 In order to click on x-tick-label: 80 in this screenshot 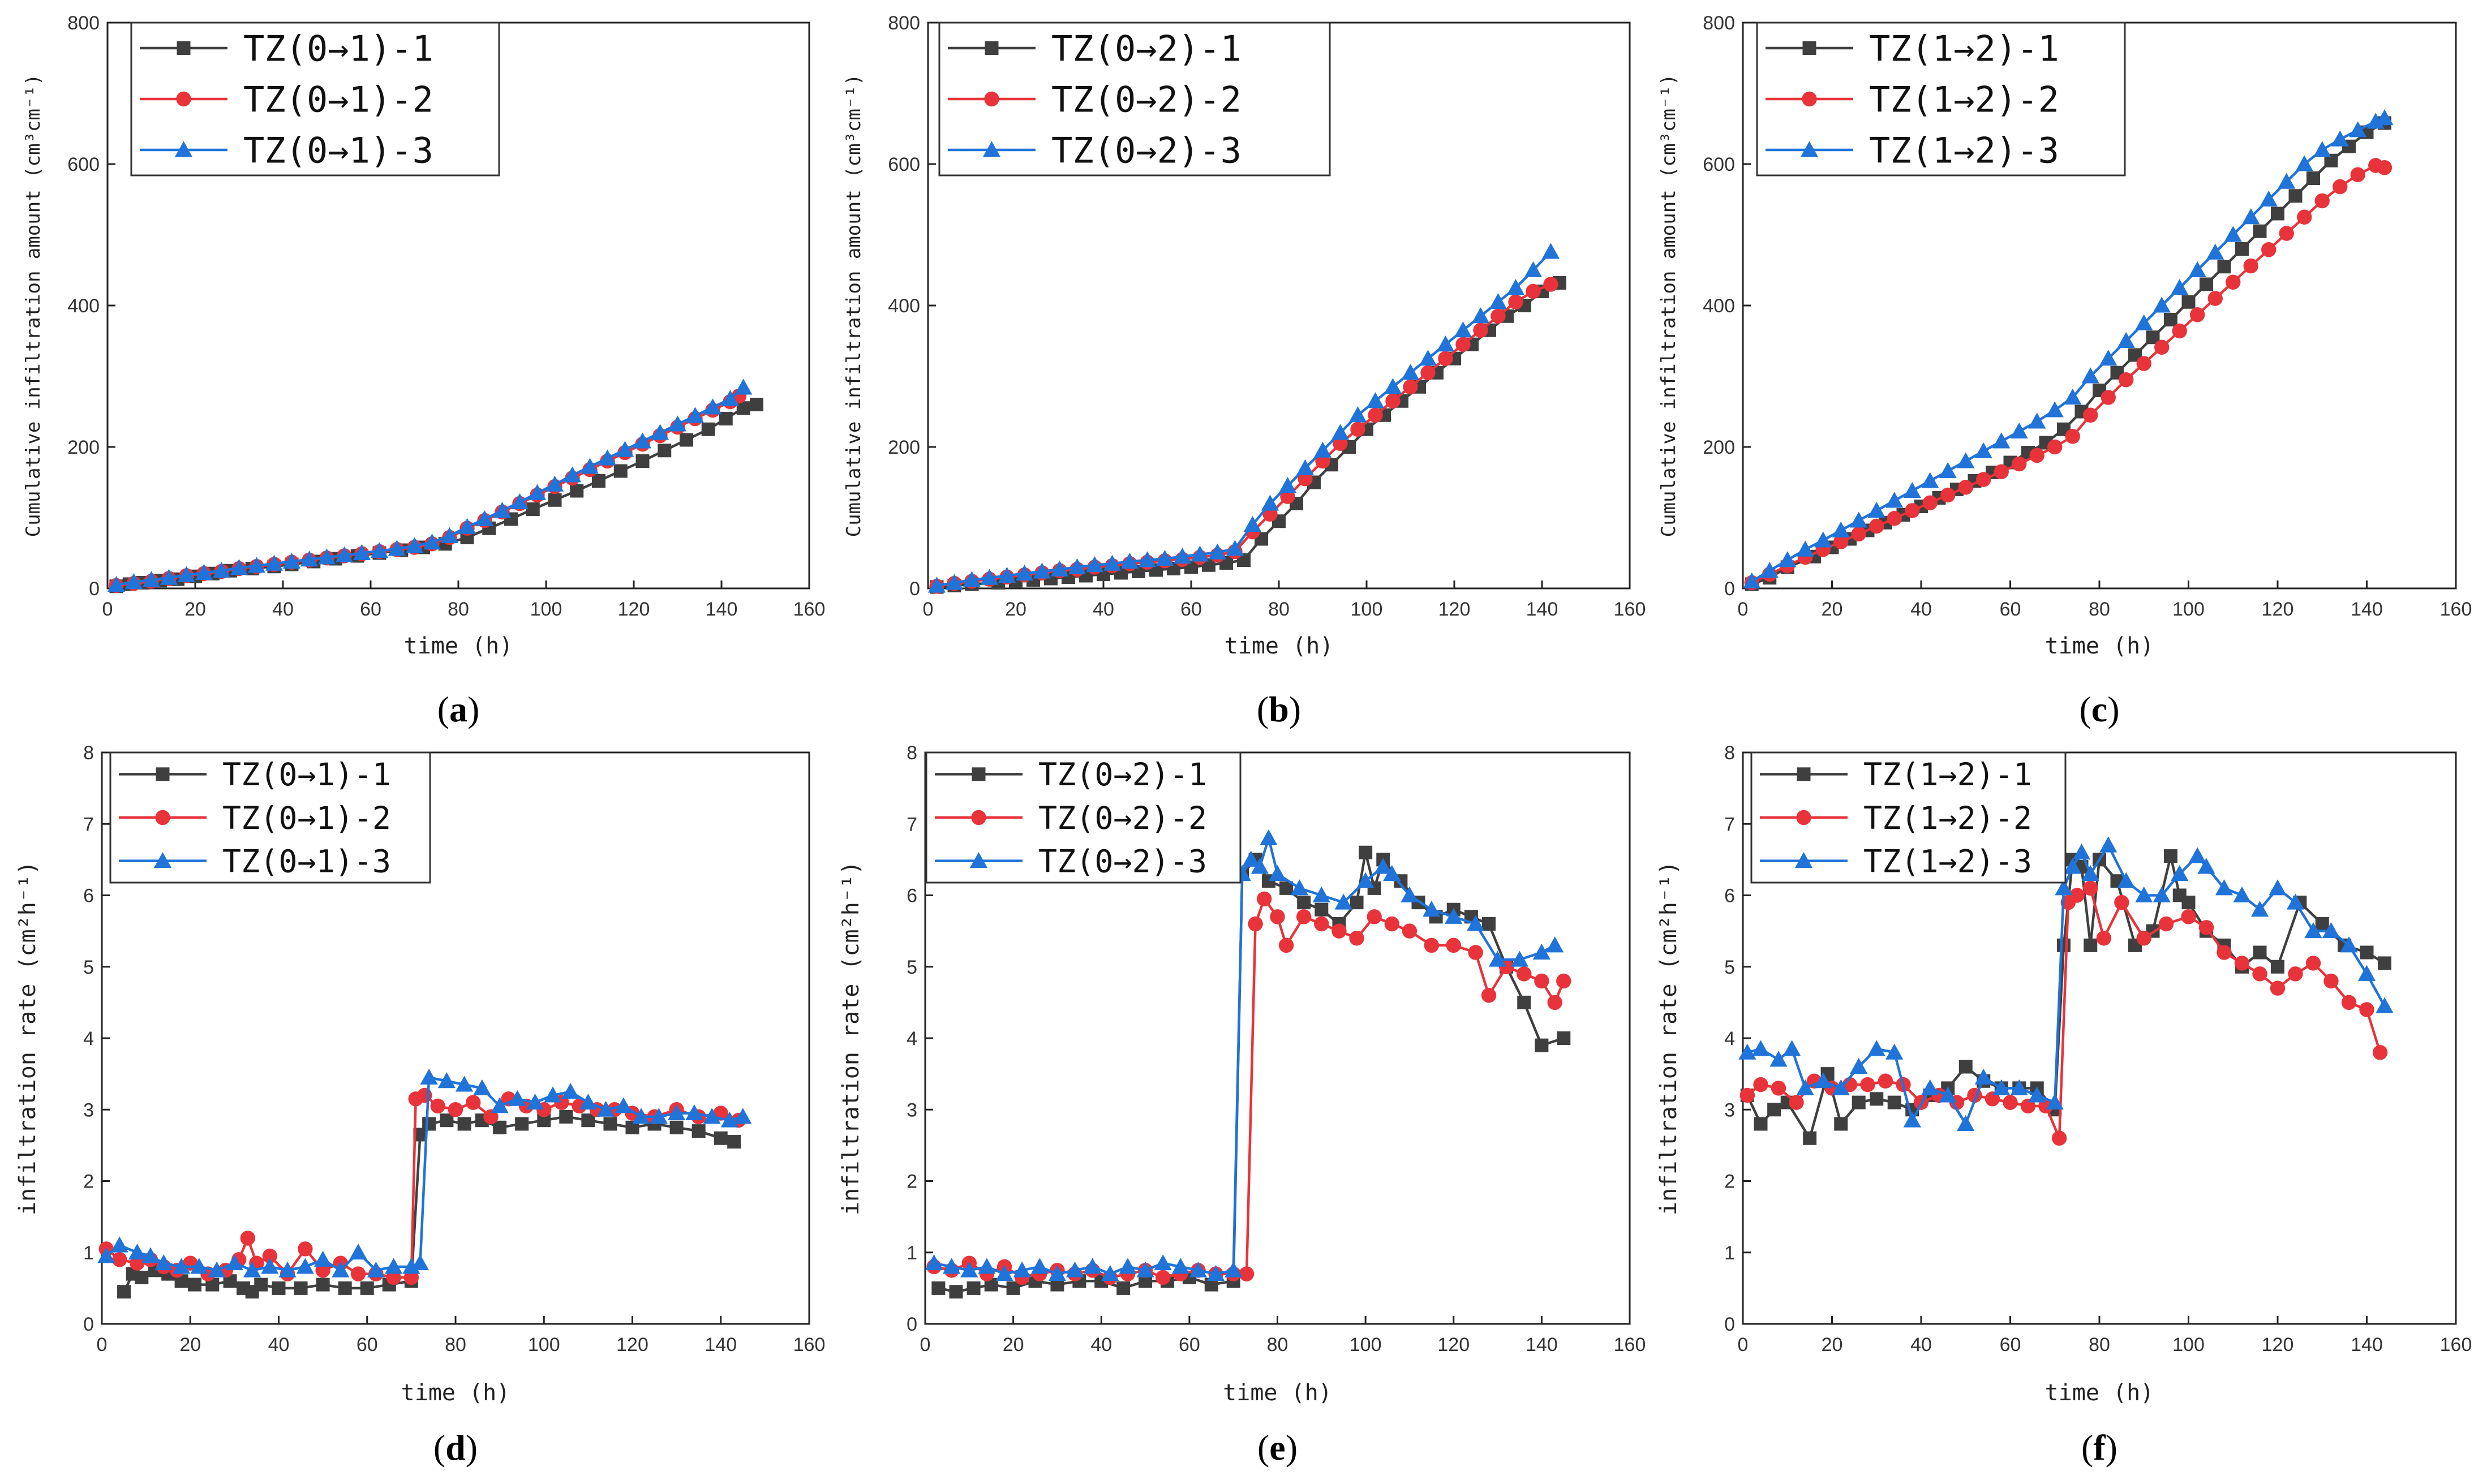, I will do `click(1277, 1345)`.